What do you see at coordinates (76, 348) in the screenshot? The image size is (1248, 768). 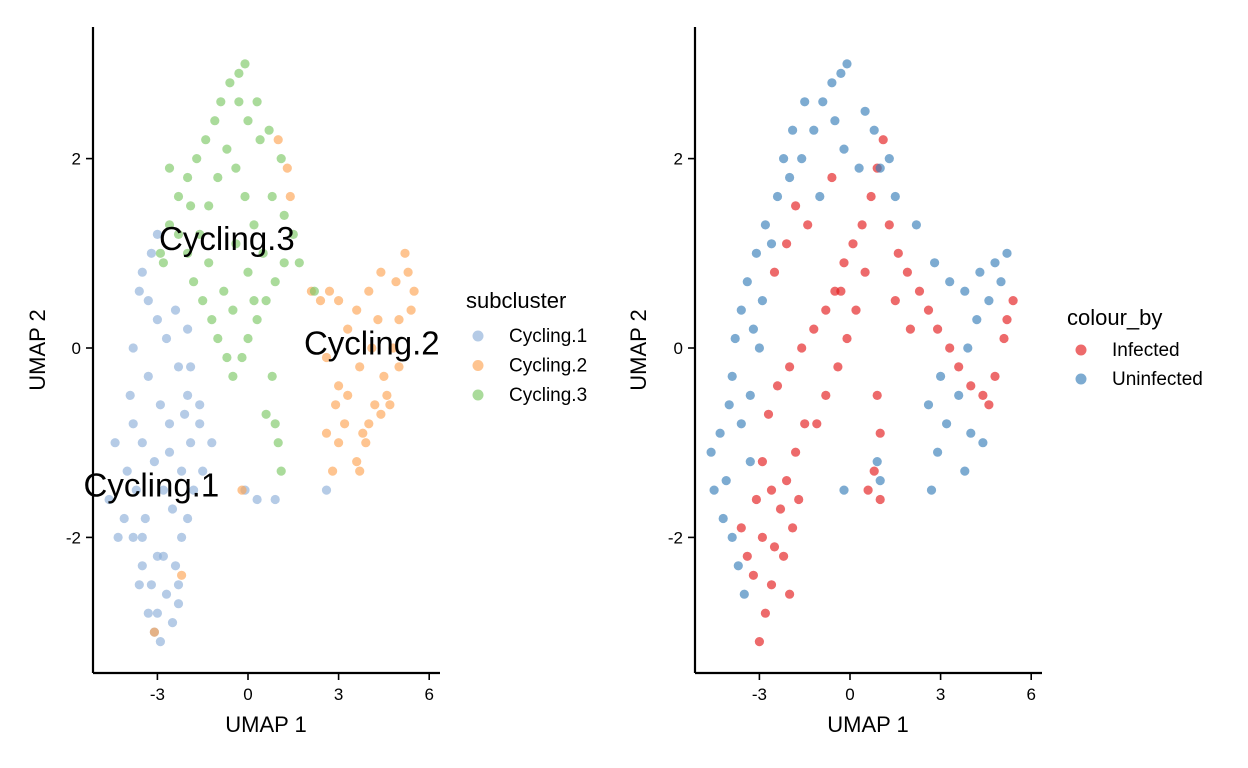 I see `y-tick-label: 0` at bounding box center [76, 348].